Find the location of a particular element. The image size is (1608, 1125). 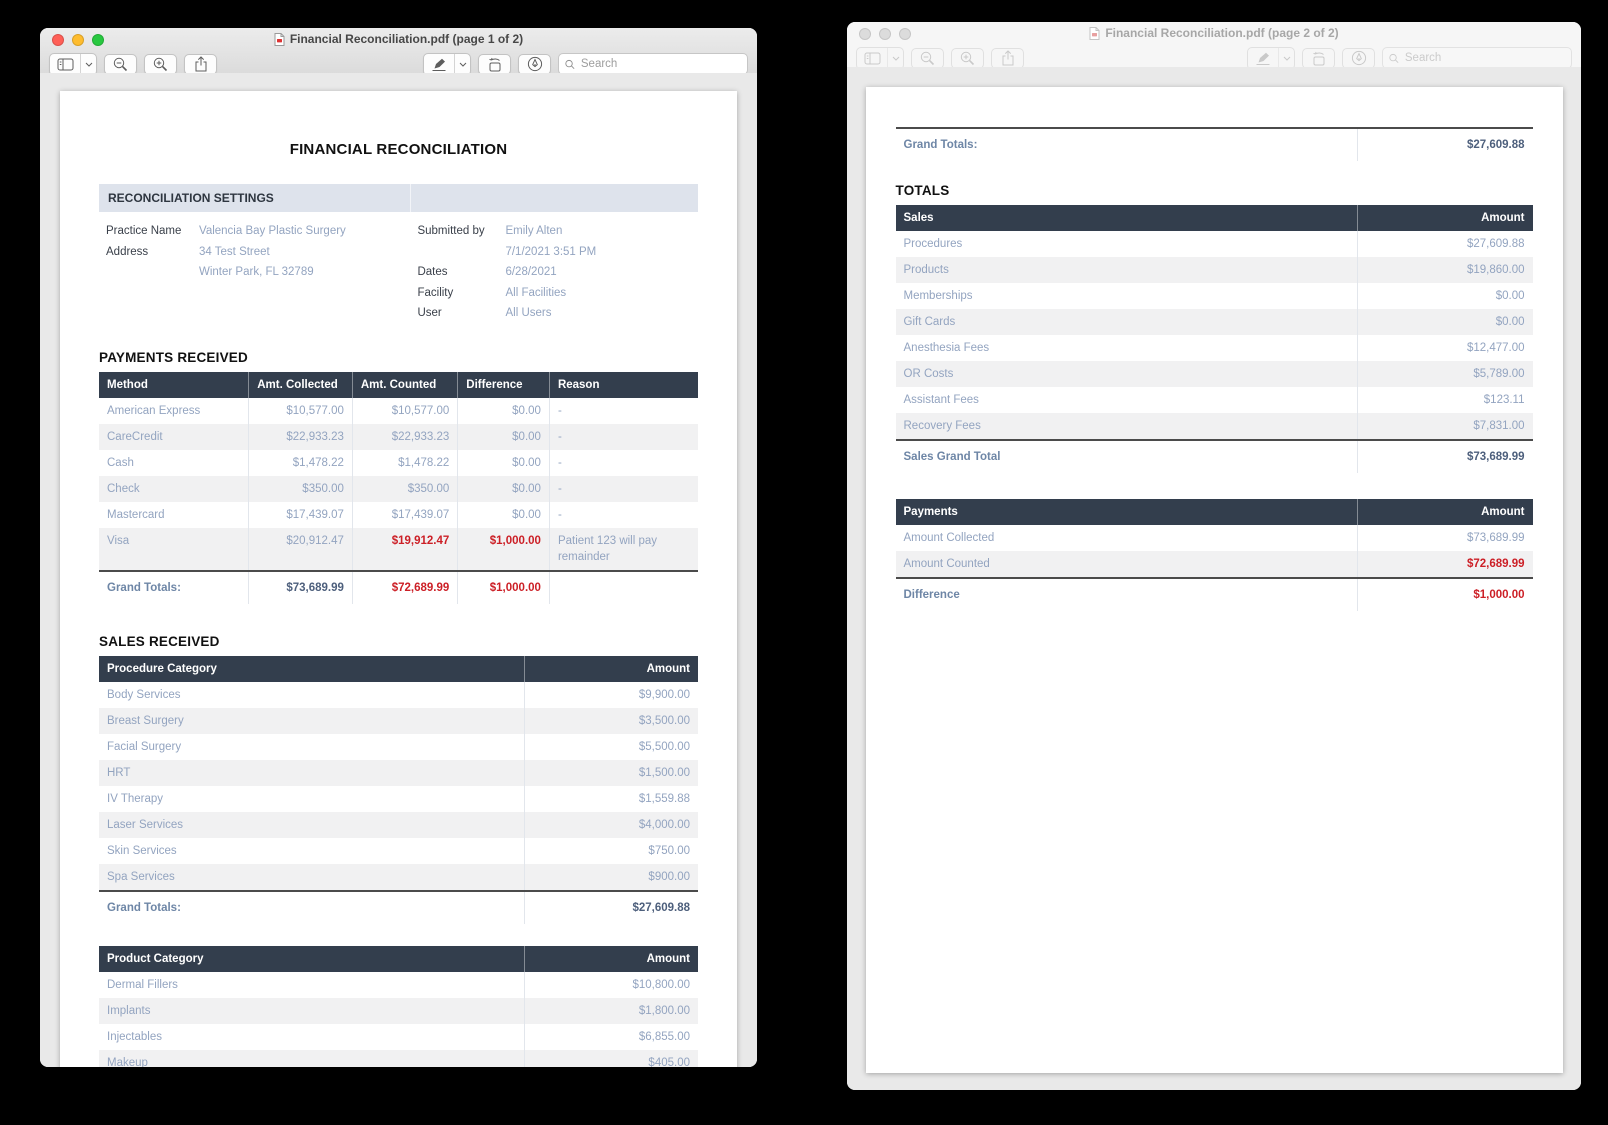

payments-received-heading: PAYMENTS RECEIVED is located at coordinates (173, 357).